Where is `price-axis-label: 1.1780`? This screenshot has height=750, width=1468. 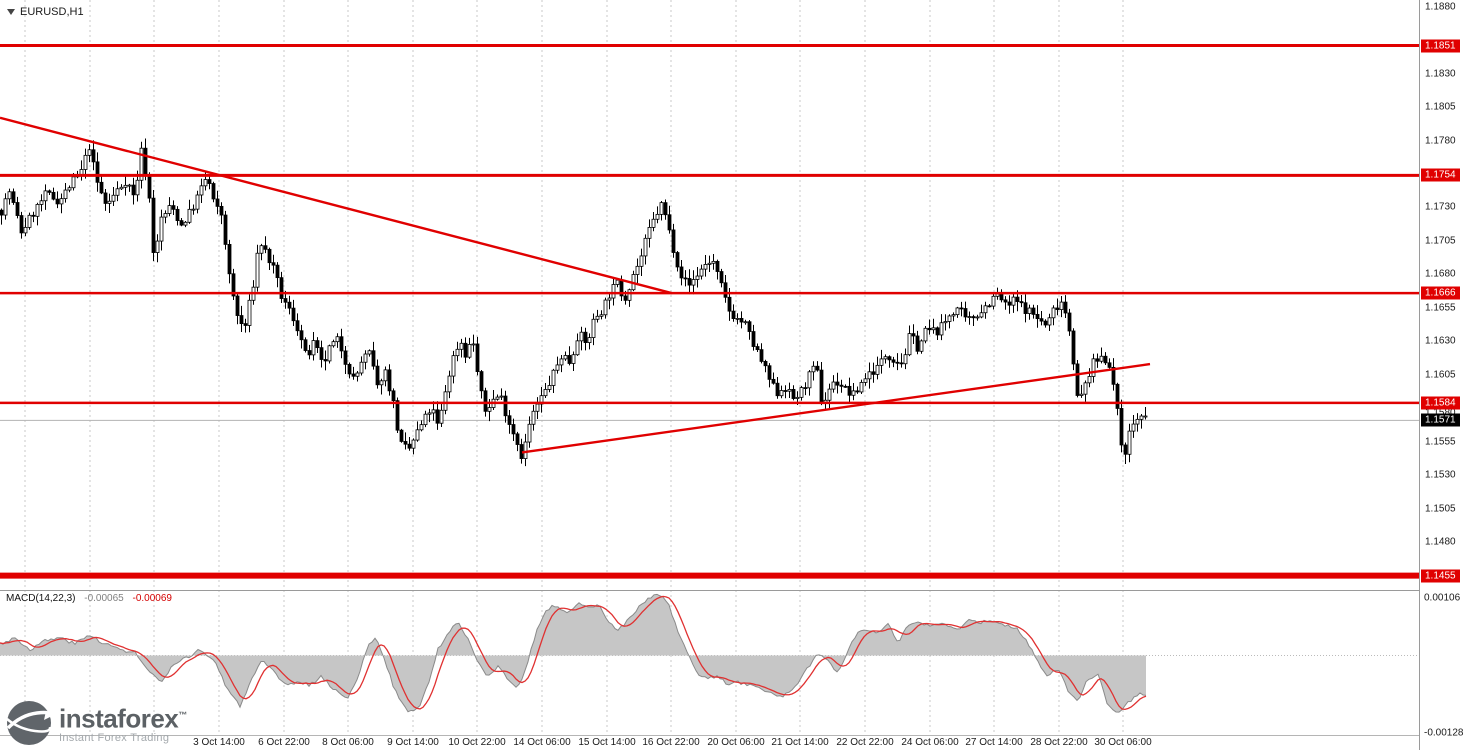
price-axis-label: 1.1780 is located at coordinates (1440, 141).